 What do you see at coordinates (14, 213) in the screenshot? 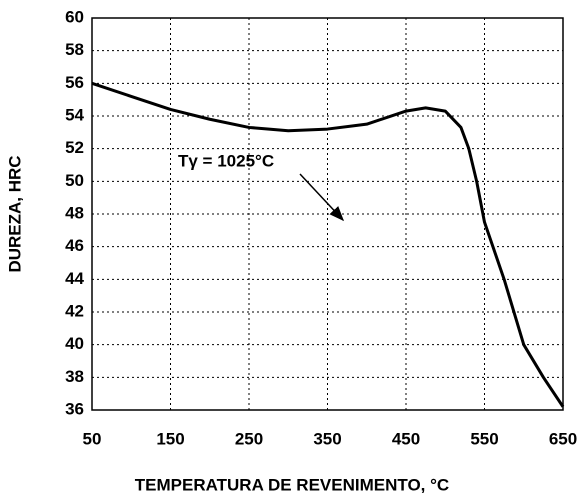
I see `y-axis-label: DUREZA, HRC` at bounding box center [14, 213].